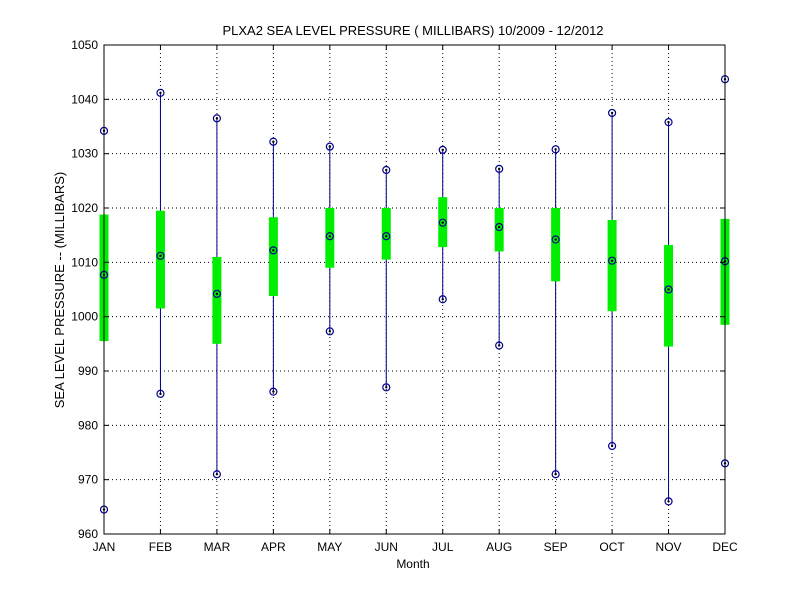  I want to click on x-axis-label: Month, so click(412, 564).